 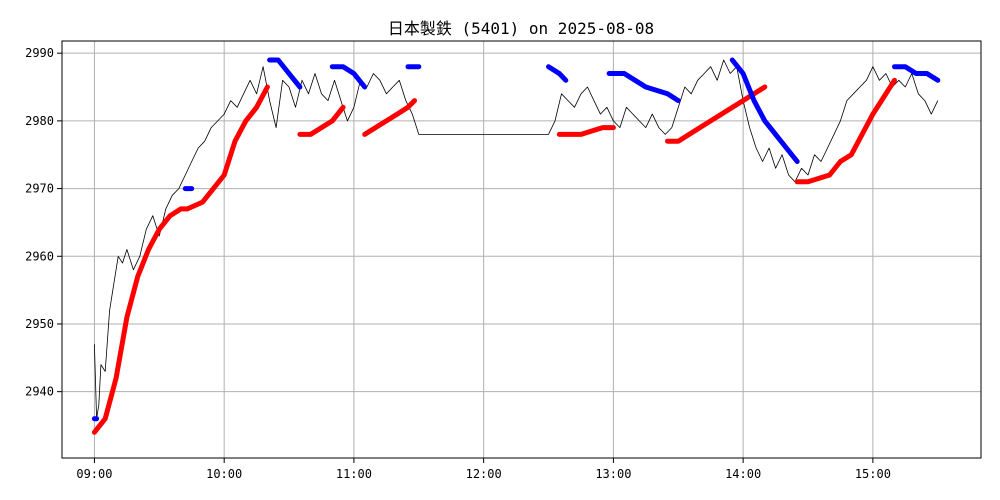 I want to click on y-tick-label: 2980, so click(x=39, y=121).